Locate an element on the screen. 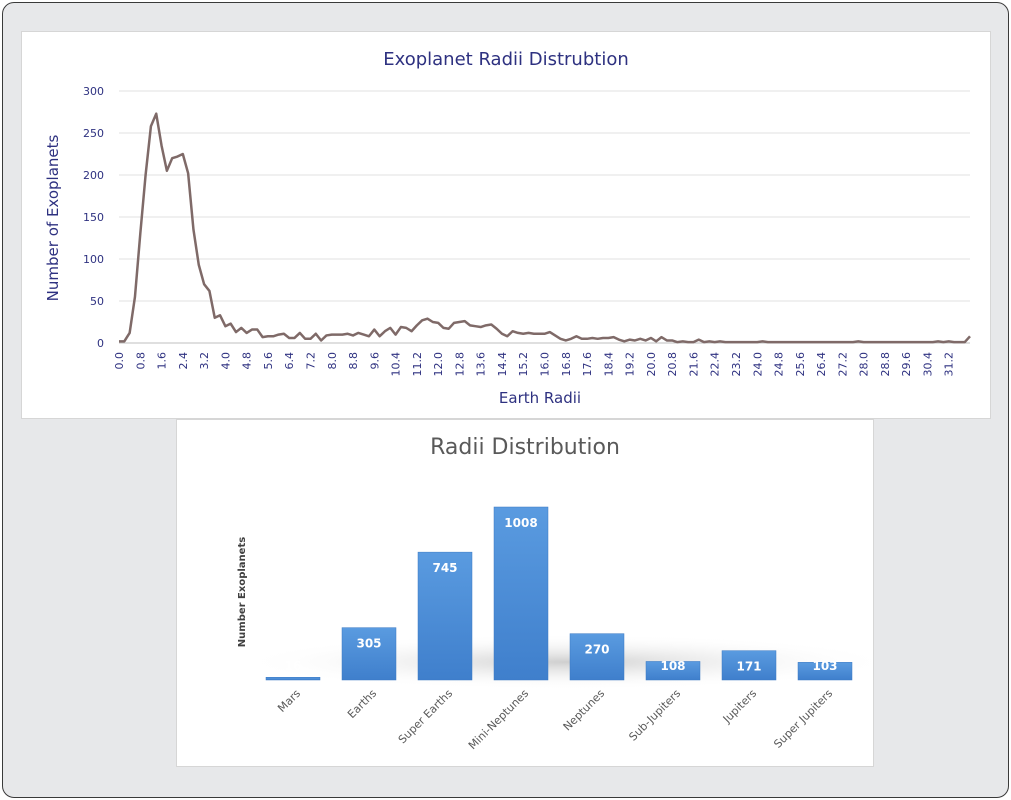 This screenshot has height=800, width=1011. line-chart-x-tick: 26.4 is located at coordinates (821, 364).